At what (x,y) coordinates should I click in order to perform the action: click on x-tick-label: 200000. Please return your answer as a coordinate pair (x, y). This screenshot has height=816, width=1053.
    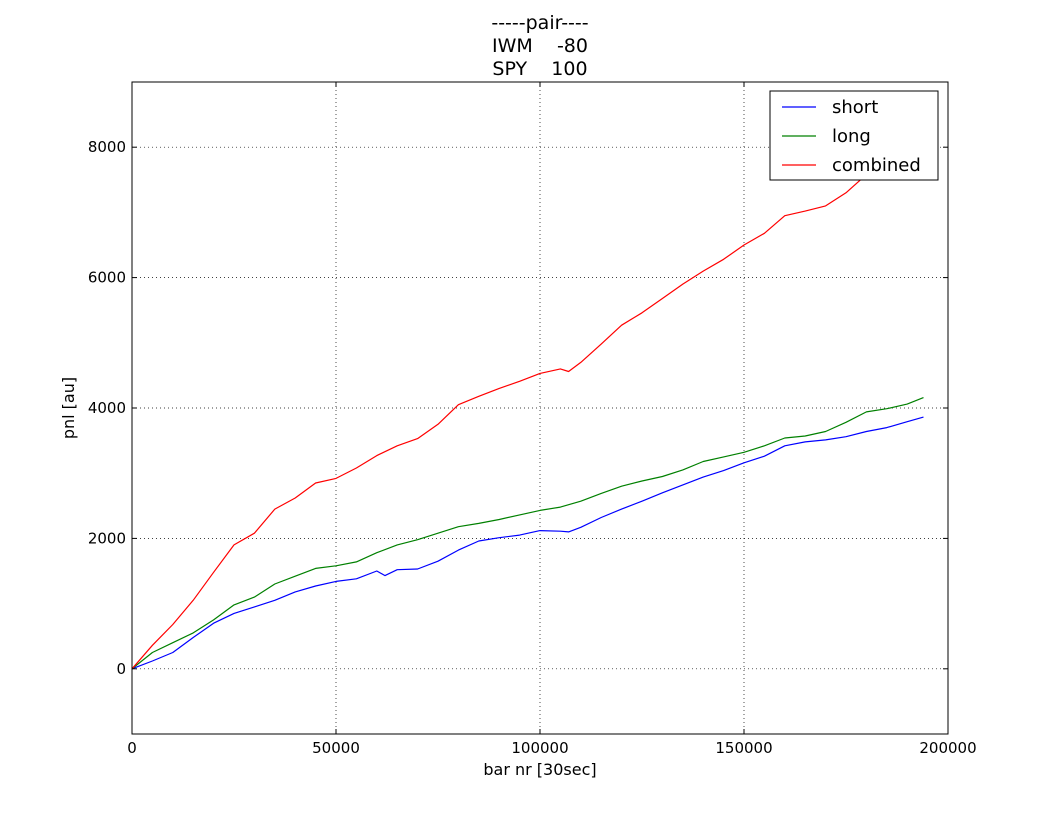
    Looking at the image, I should click on (947, 748).